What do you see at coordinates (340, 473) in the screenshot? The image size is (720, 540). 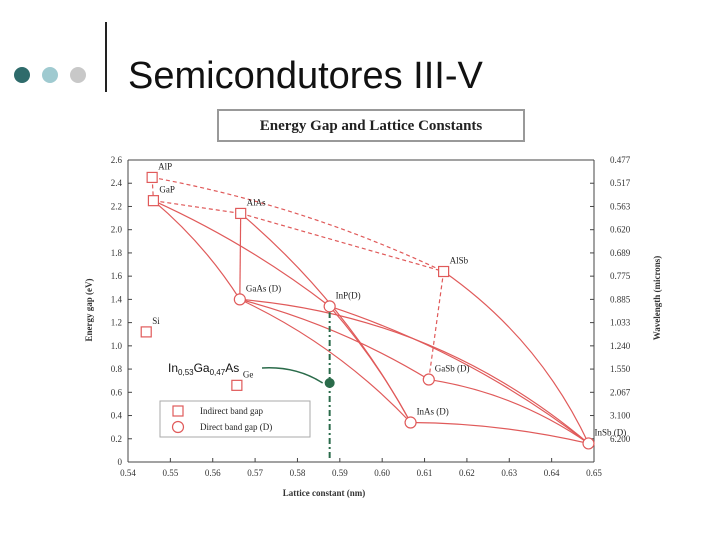 I see `x-tick-label: 0.59` at bounding box center [340, 473].